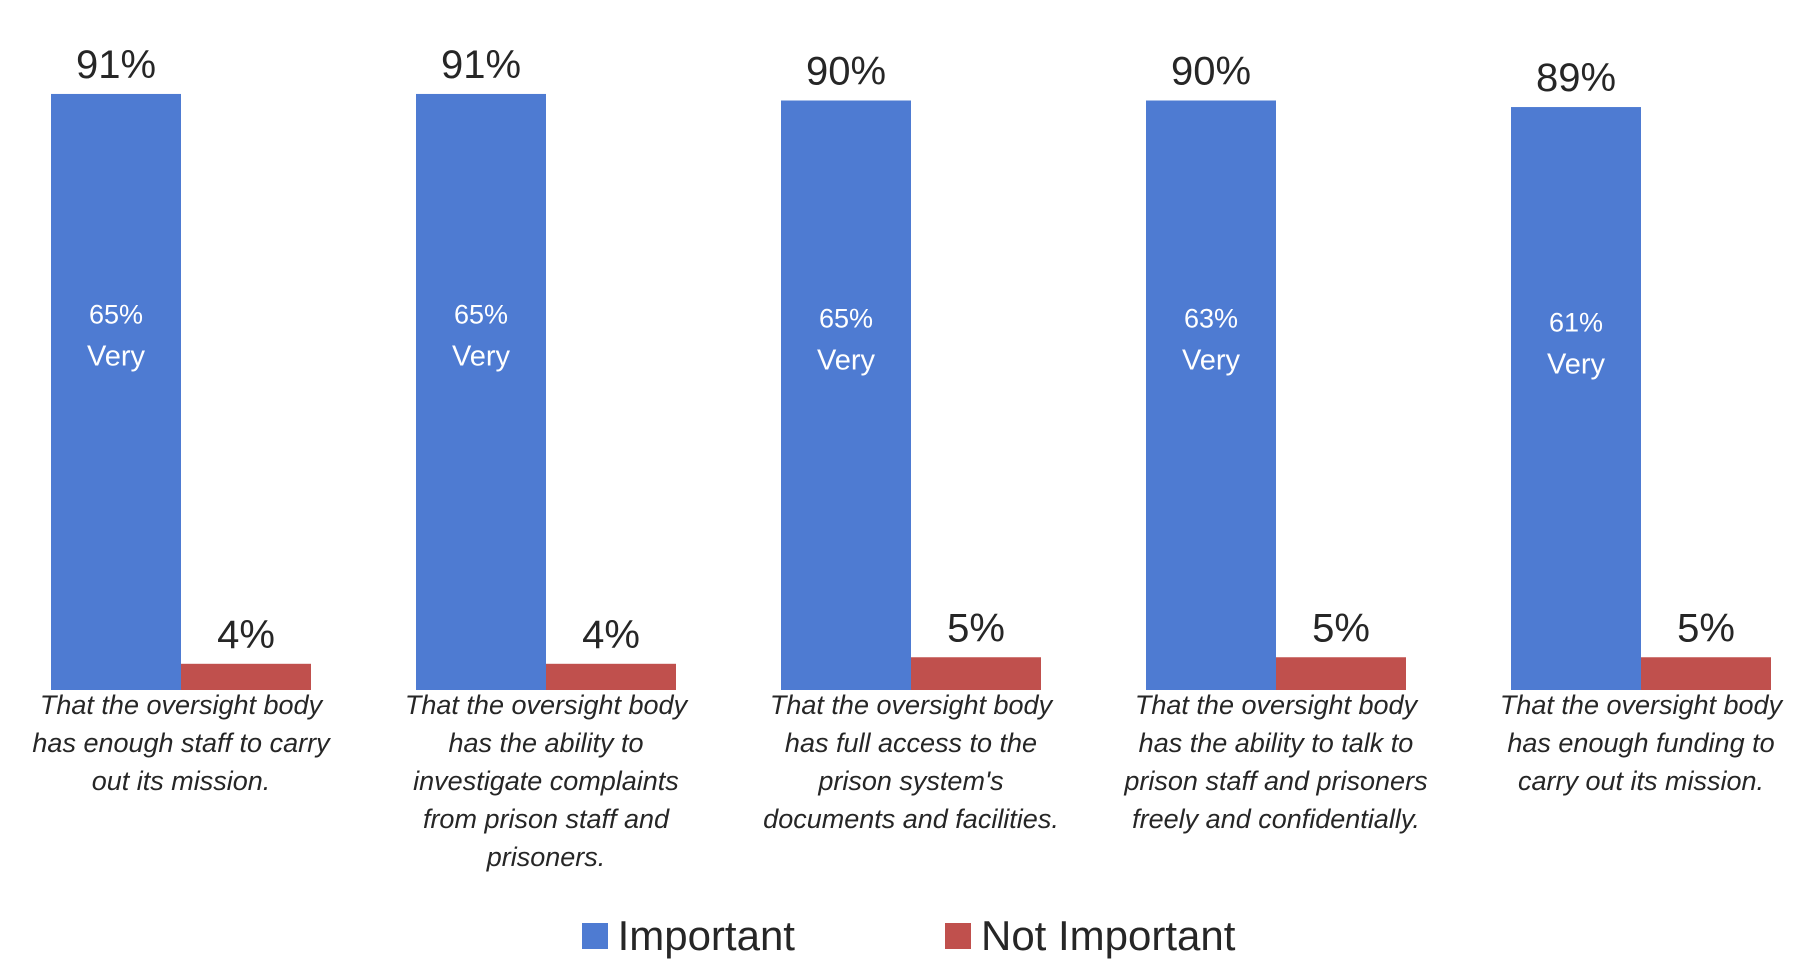  Describe the element at coordinates (546, 857) in the screenshot. I see `category-label-line: prisoners.` at that location.